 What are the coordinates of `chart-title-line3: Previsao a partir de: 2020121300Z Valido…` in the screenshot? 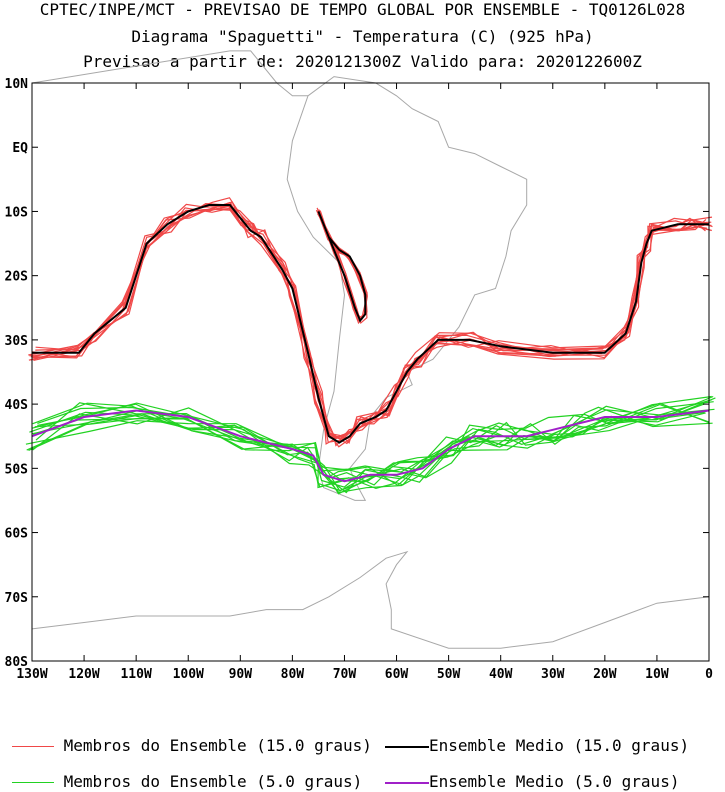 It's located at (362, 61).